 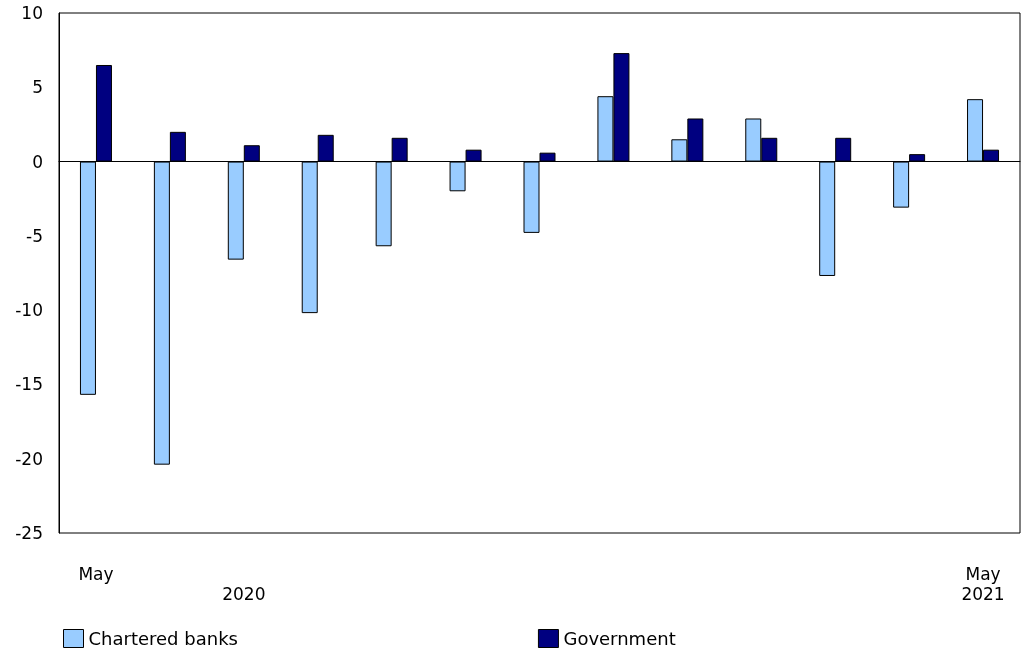 What do you see at coordinates (37, 87) in the screenshot?
I see `y-tick-label: 5` at bounding box center [37, 87].